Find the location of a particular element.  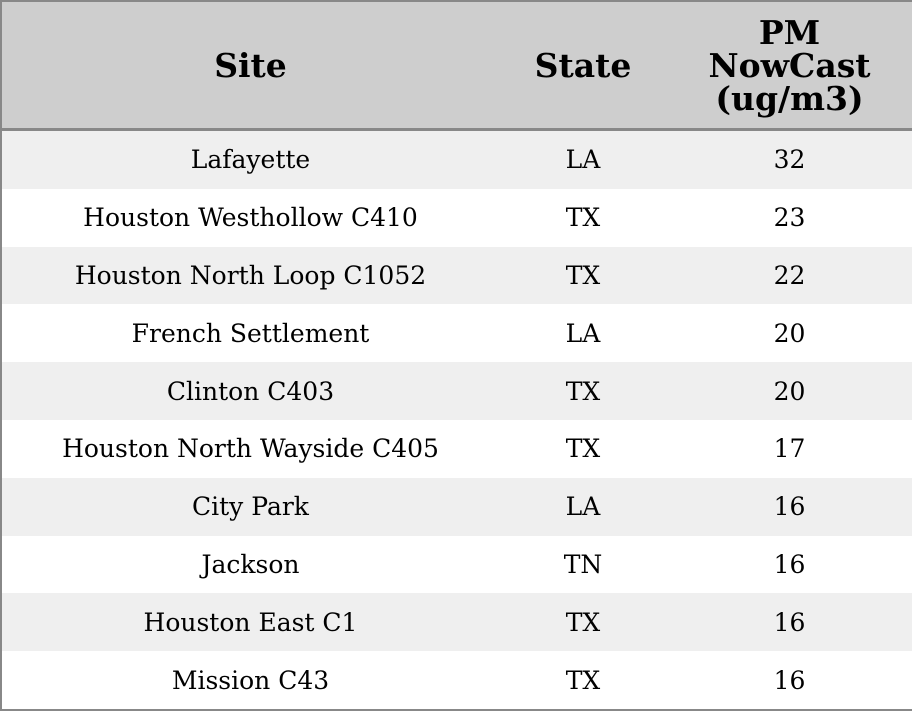

table-row: Mission C43 TX 16 is located at coordinates (456, 680).